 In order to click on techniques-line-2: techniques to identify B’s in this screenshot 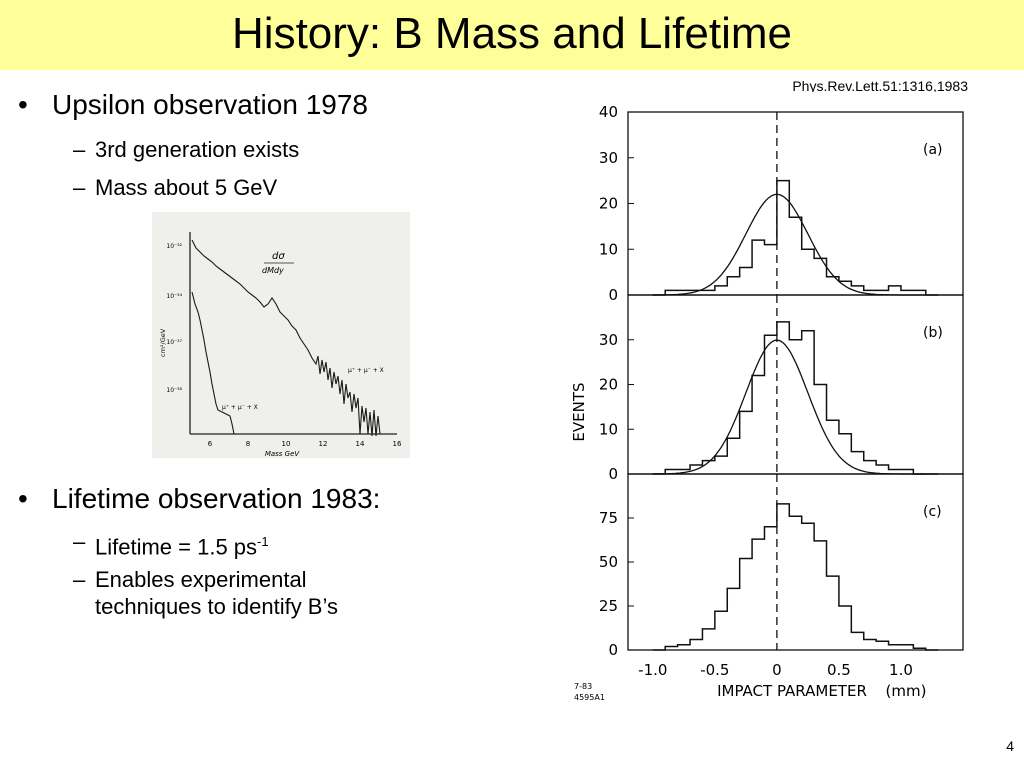, I will do `click(216, 606)`.